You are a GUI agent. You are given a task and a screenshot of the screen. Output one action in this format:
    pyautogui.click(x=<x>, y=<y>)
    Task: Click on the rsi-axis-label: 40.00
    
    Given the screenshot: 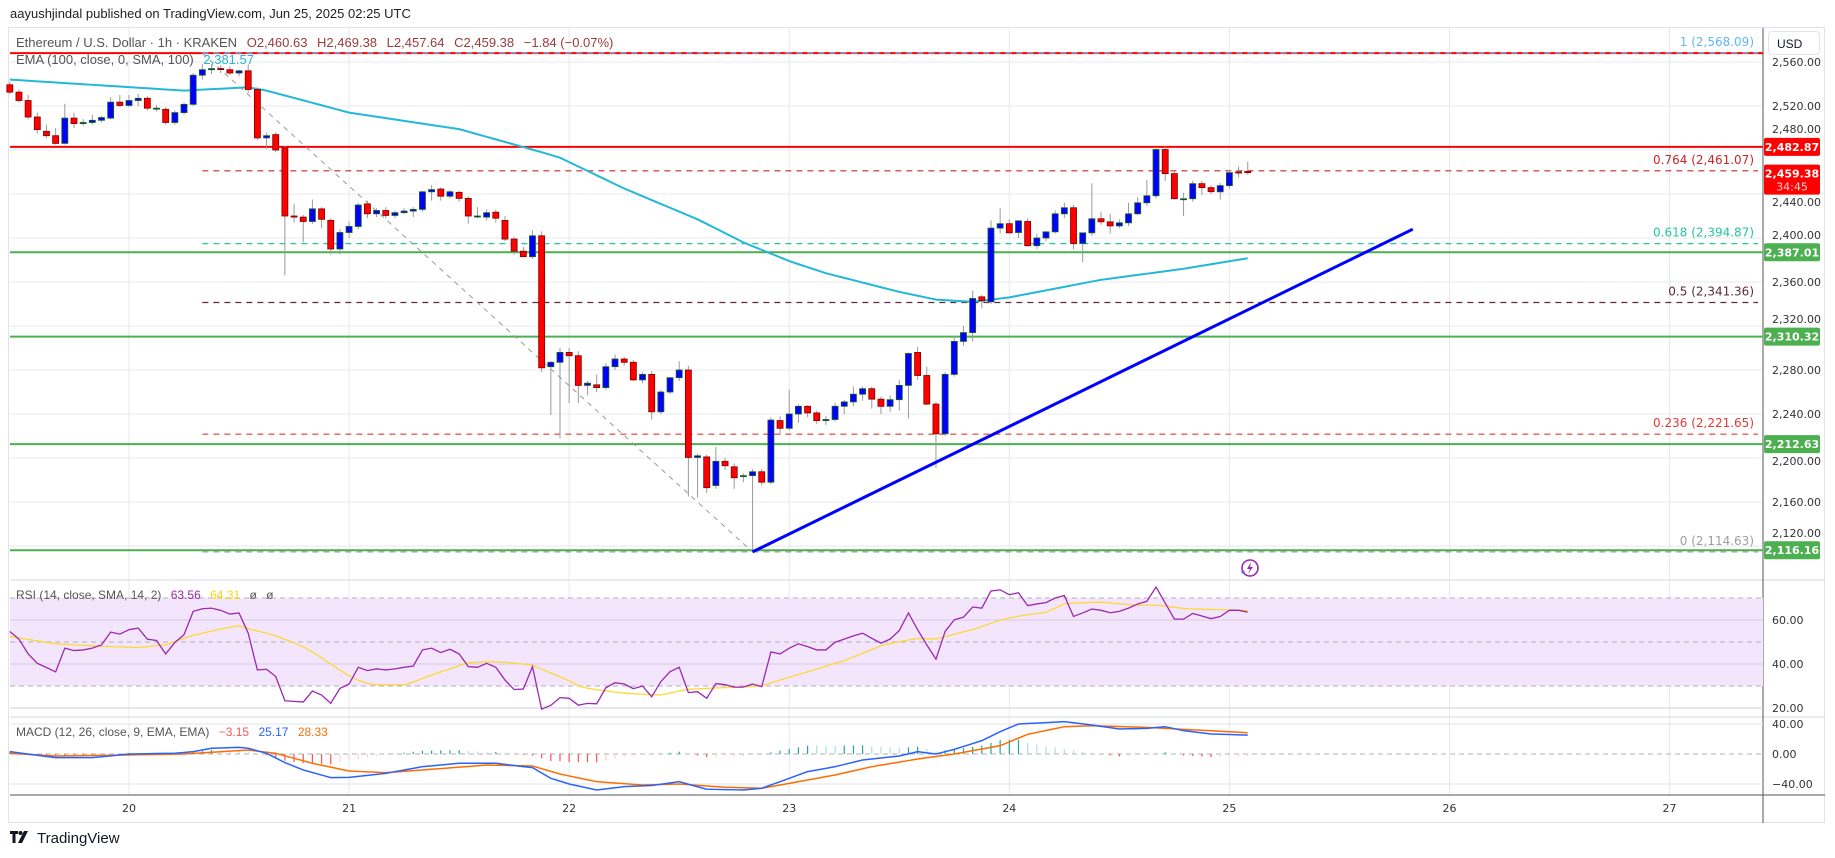 What is the action you would take?
    pyautogui.click(x=1788, y=664)
    